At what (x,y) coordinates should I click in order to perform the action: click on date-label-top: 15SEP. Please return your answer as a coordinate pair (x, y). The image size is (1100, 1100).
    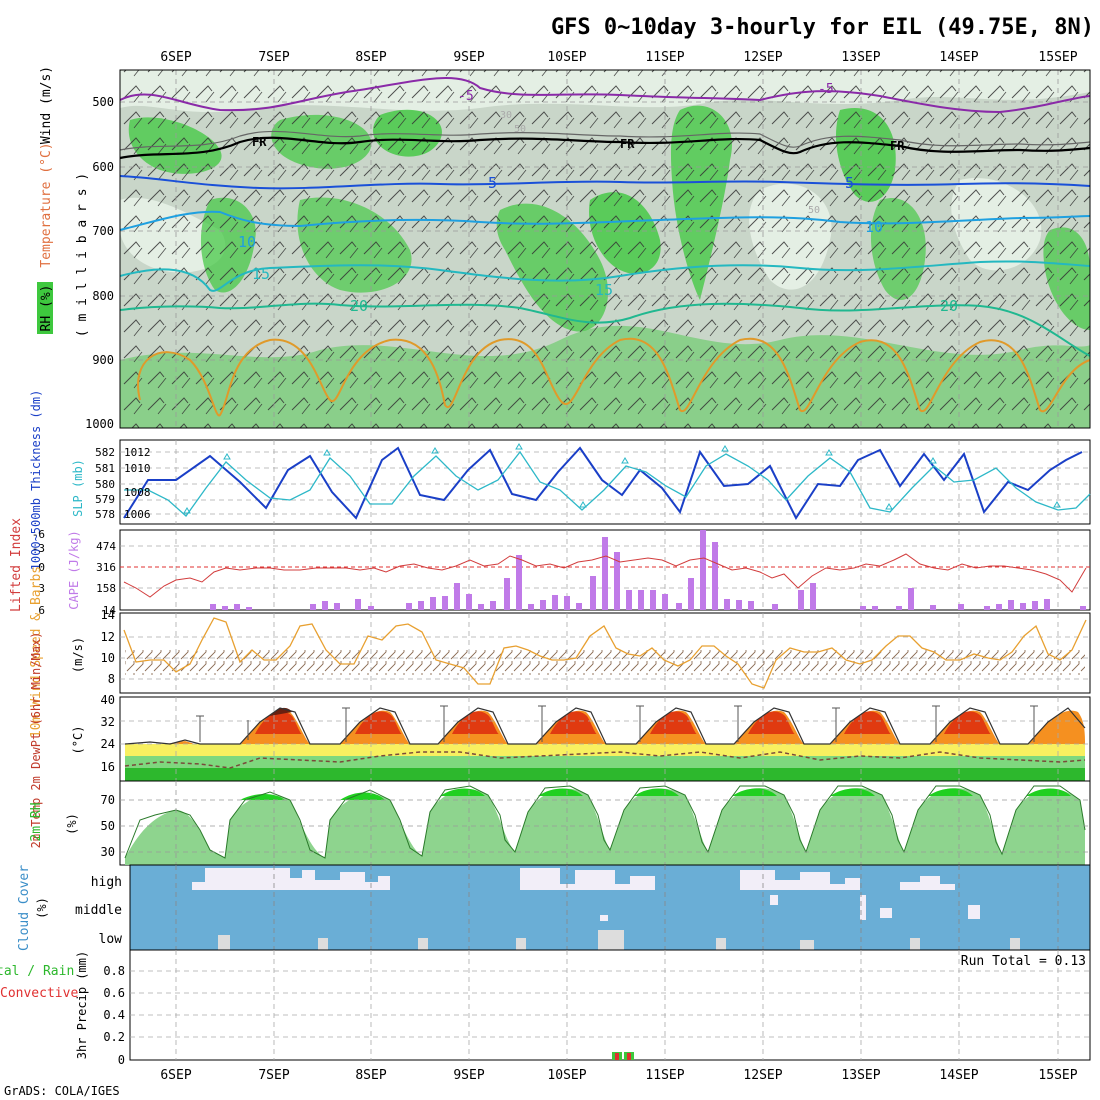
    Looking at the image, I should click on (1057, 57).